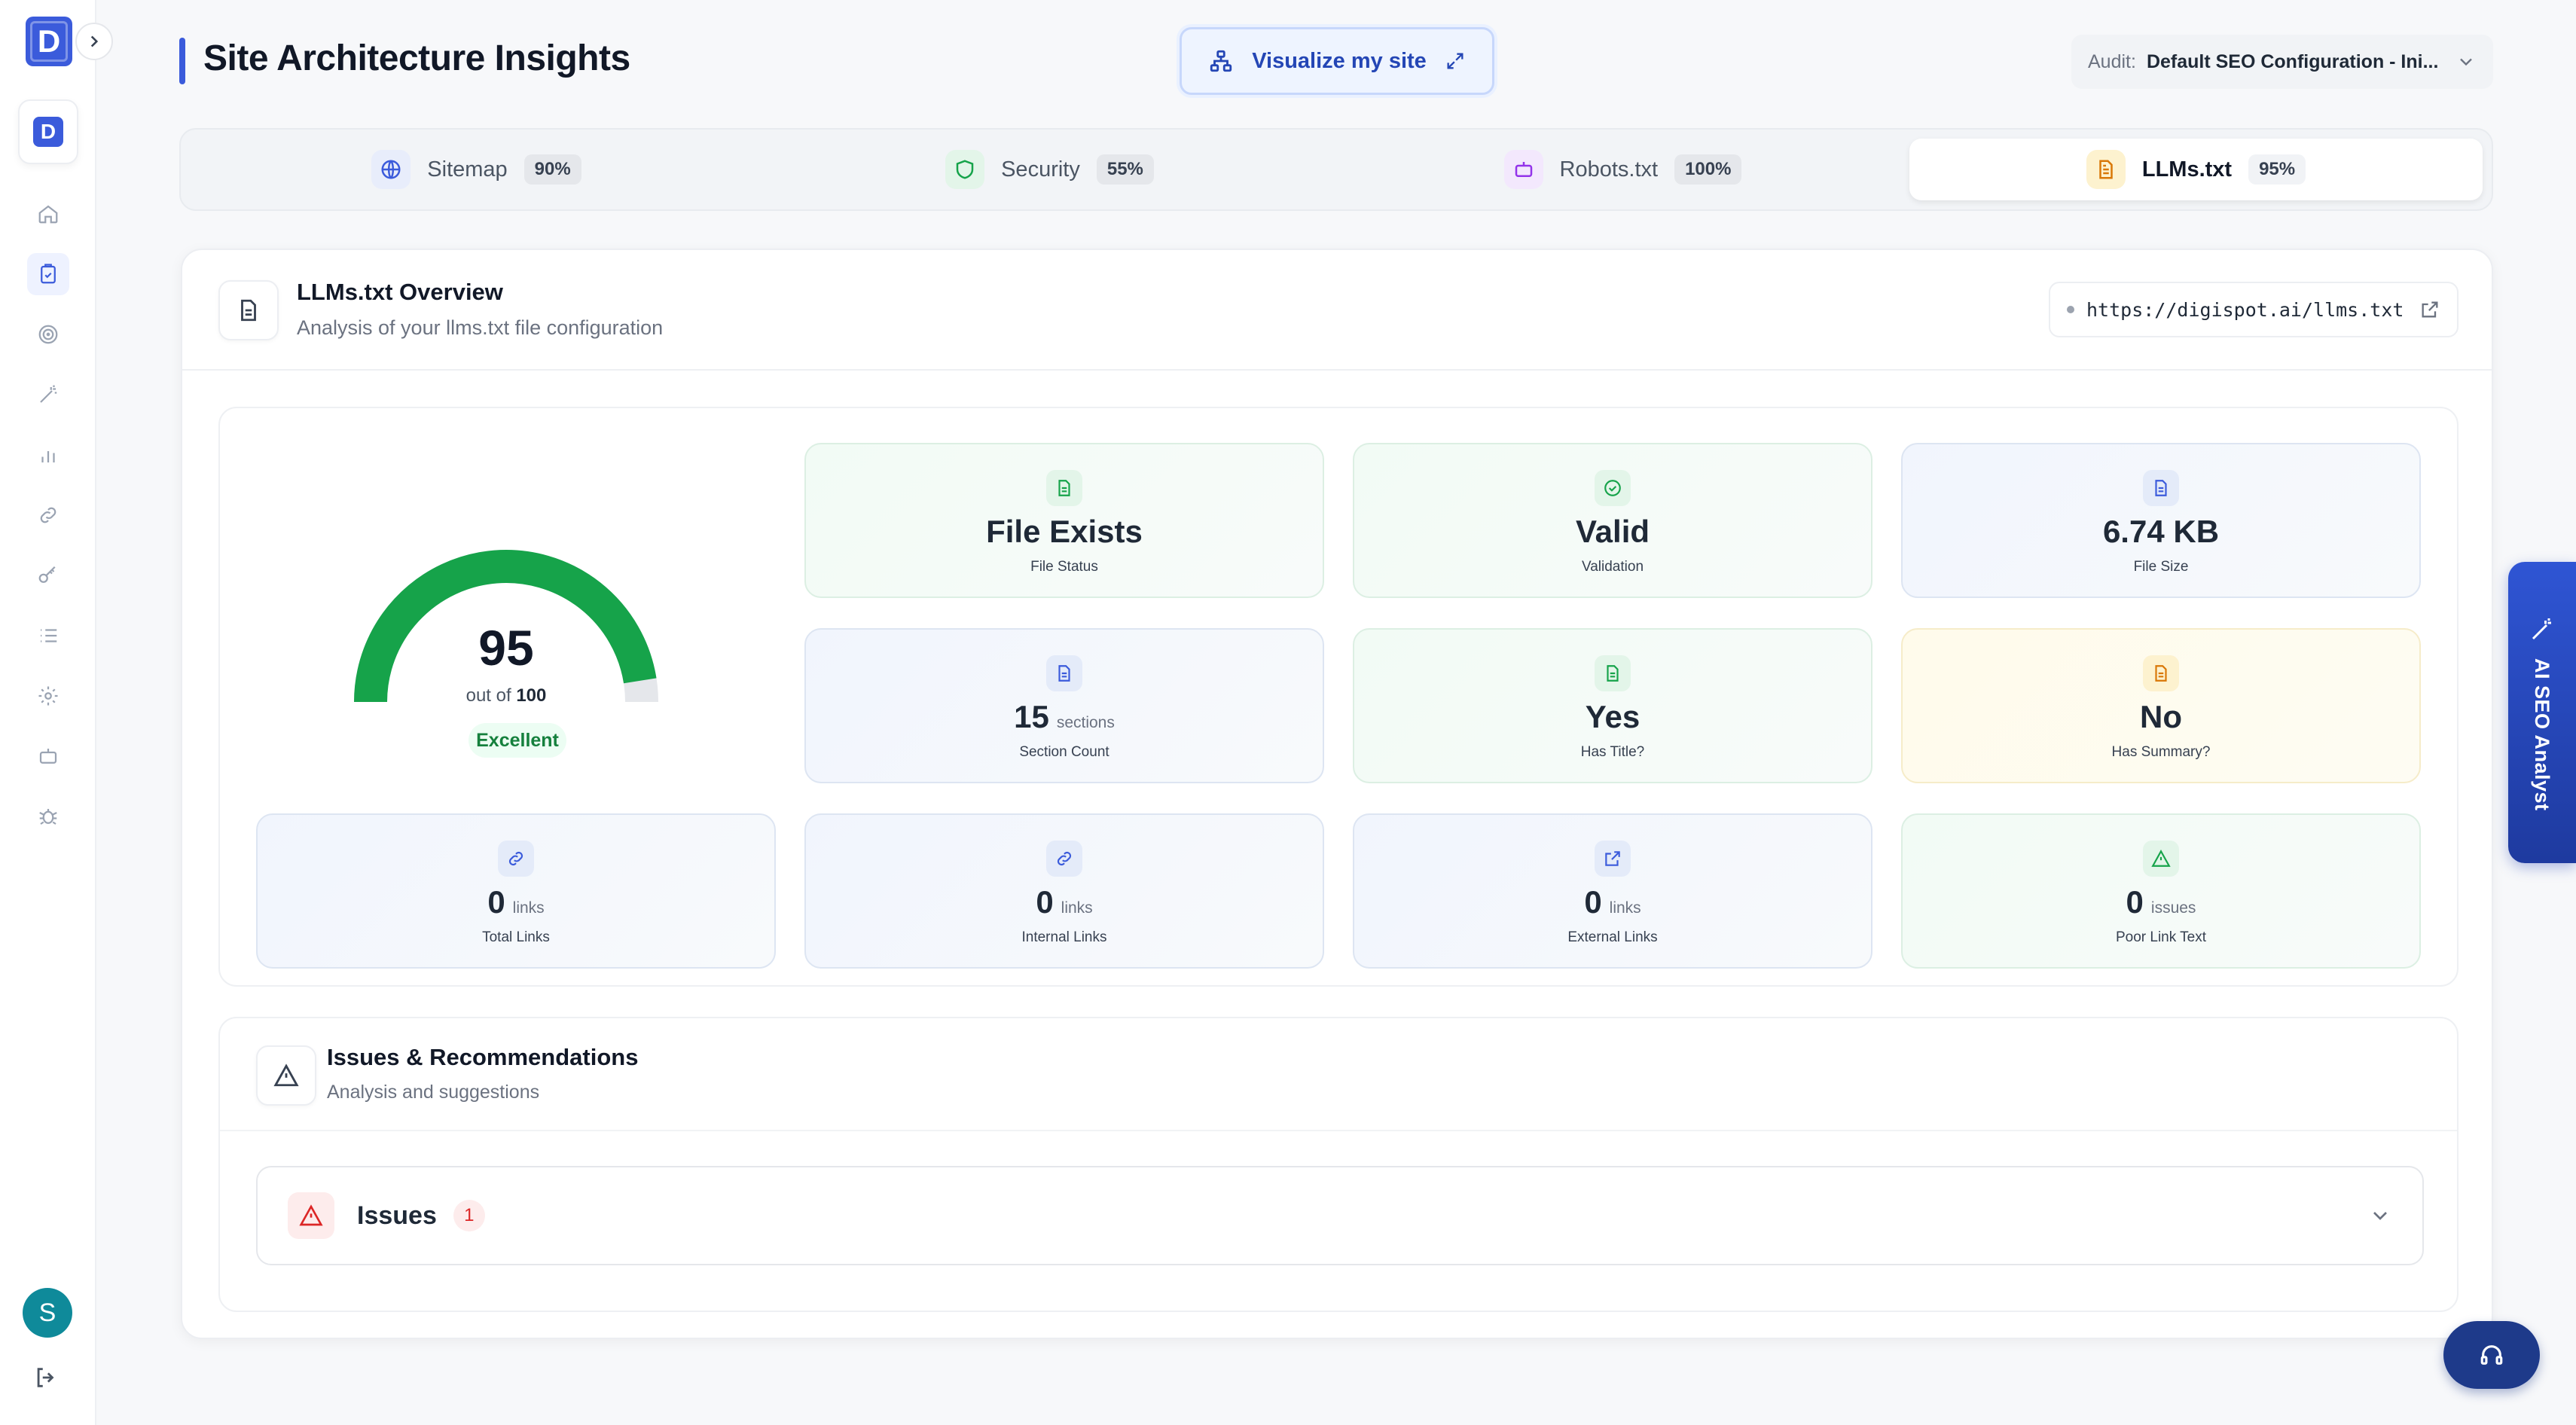 This screenshot has width=2576, height=1425. Describe the element at coordinates (1065, 531) in the screenshot. I see `stat-value: File Exists` at that location.